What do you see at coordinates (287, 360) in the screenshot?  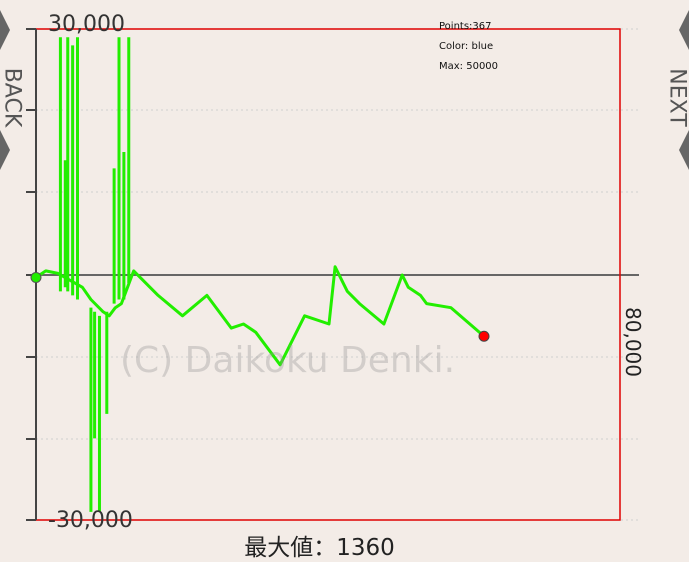 I see `watermark-text: (C) Daikoku Denki.` at bounding box center [287, 360].